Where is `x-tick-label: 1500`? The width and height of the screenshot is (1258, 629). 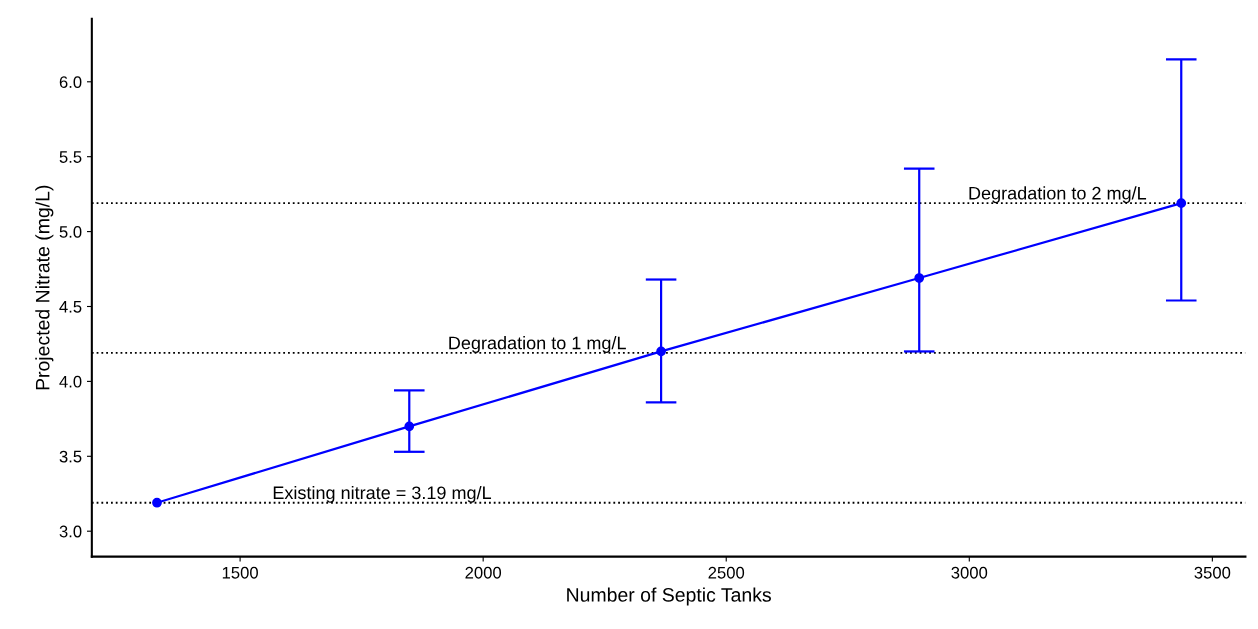
x-tick-label: 1500 is located at coordinates (240, 572).